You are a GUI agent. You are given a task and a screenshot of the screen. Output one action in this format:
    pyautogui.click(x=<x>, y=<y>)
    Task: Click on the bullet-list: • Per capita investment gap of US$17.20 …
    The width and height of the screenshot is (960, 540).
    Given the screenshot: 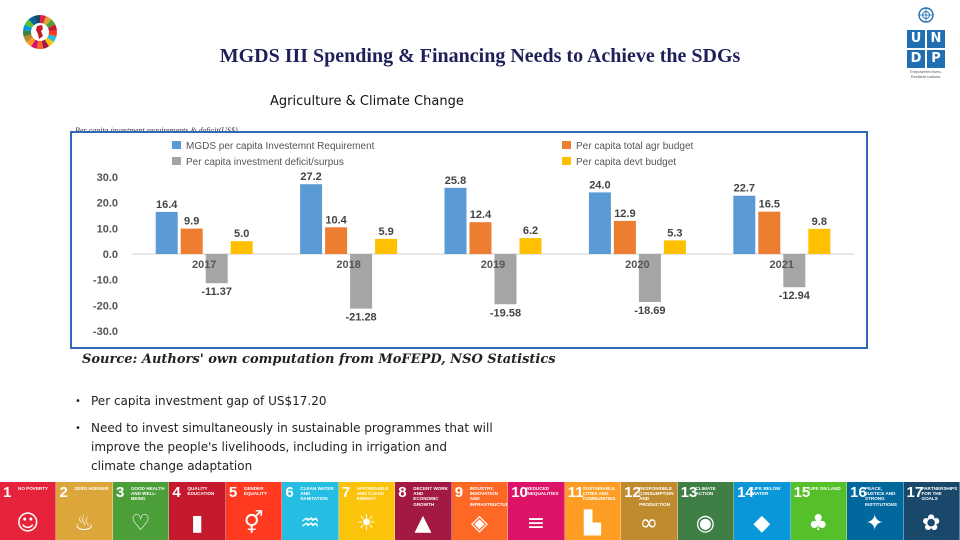 What is the action you would take?
    pyautogui.click(x=285, y=438)
    